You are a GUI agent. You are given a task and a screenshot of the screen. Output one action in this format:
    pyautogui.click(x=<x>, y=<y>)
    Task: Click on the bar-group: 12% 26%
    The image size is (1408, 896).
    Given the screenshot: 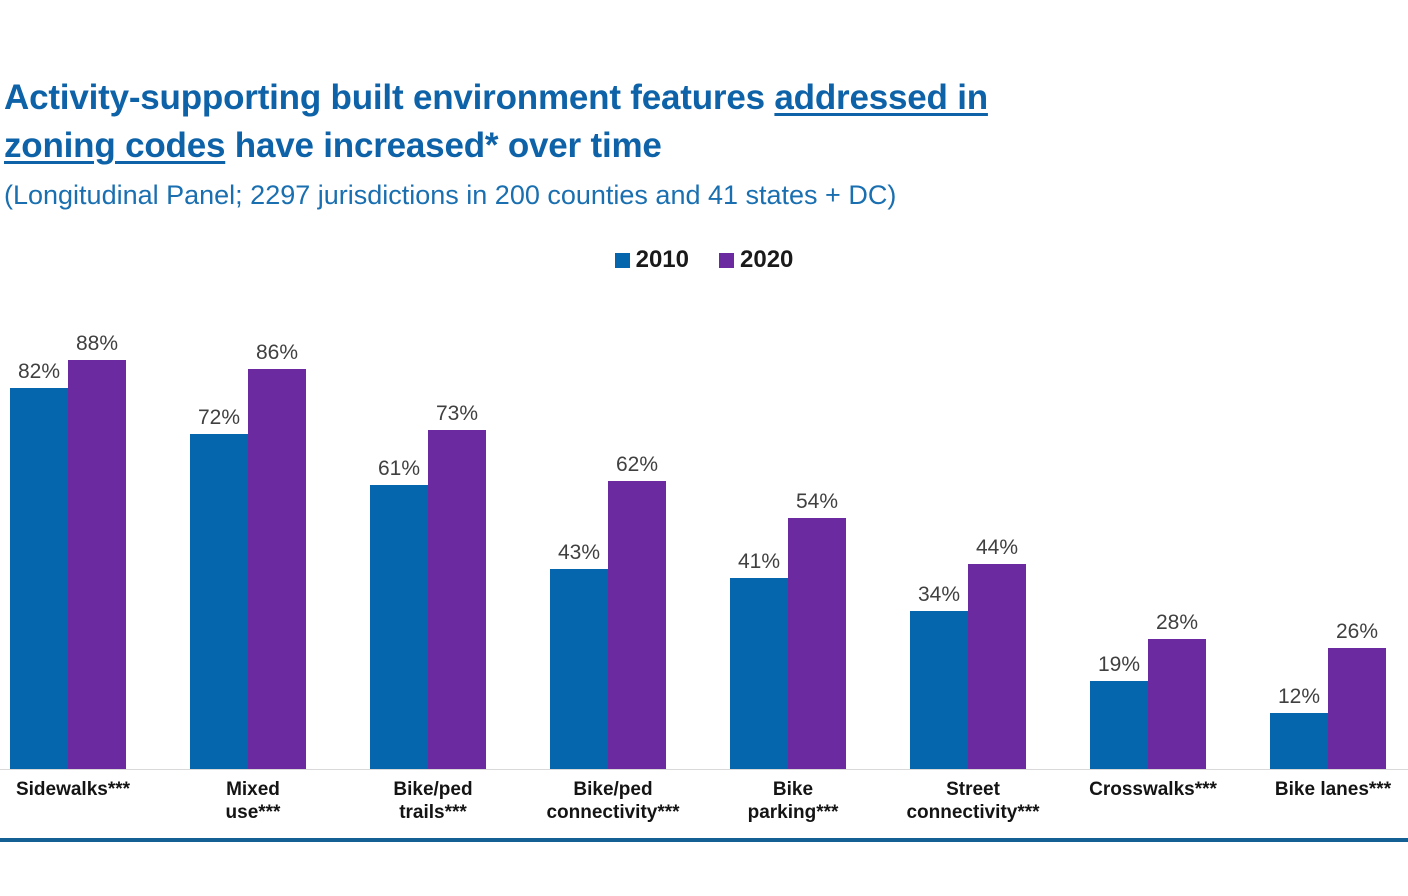 What is the action you would take?
    pyautogui.click(x=1333, y=536)
    